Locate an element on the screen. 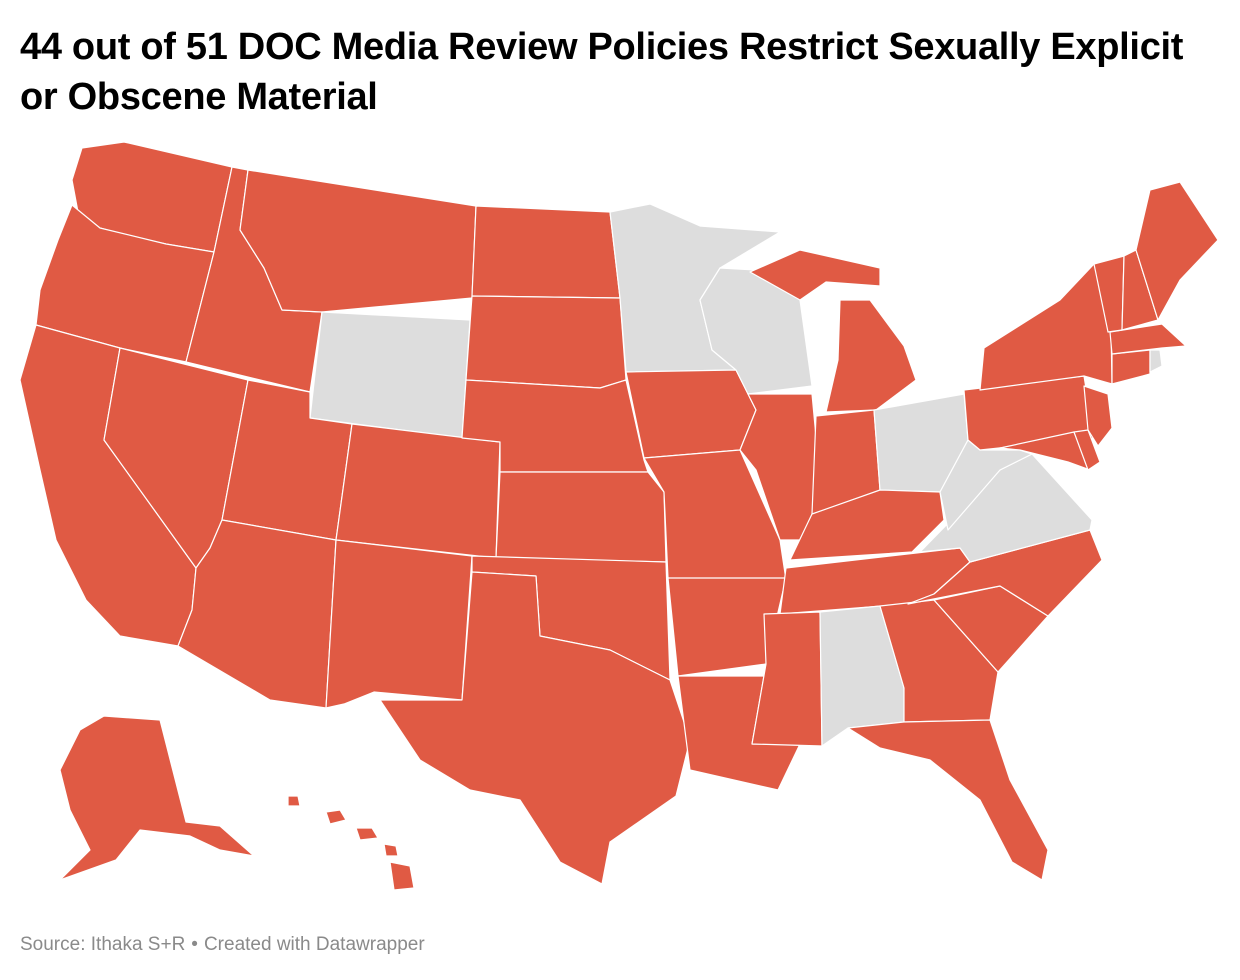 The width and height of the screenshot is (1240, 980). state-NJ is located at coordinates (1098, 416).